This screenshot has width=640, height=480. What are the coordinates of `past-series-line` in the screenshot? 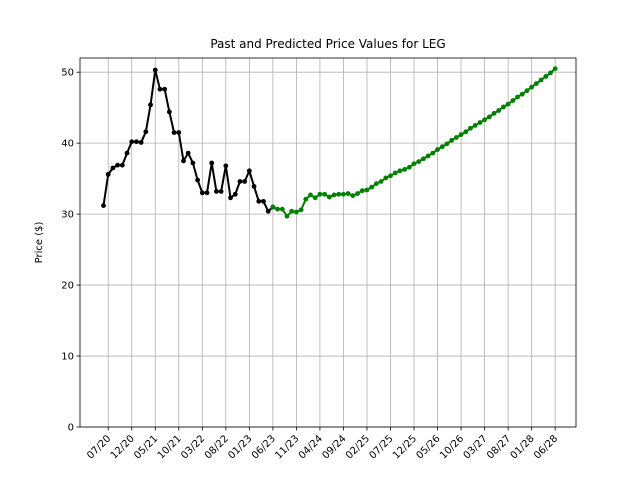 It's located at (188, 141).